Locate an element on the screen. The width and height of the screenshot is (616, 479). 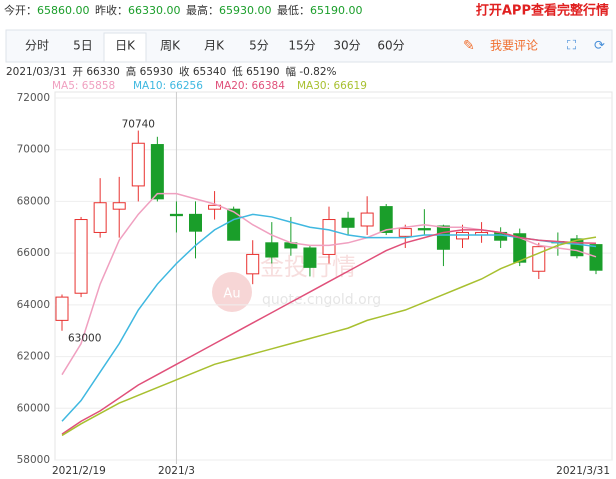
y-tick-label: 70000 is located at coordinates (33, 150).